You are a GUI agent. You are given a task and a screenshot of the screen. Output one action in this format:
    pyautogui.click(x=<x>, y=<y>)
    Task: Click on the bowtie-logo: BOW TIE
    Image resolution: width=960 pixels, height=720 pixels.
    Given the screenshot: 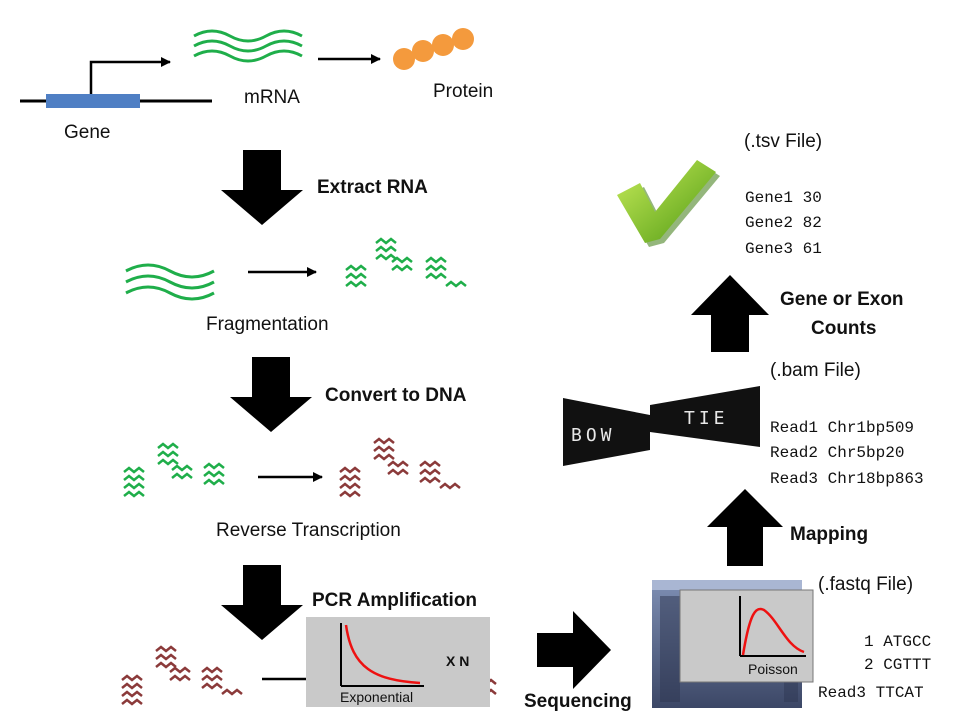 What is the action you would take?
    pyautogui.click(x=661, y=426)
    